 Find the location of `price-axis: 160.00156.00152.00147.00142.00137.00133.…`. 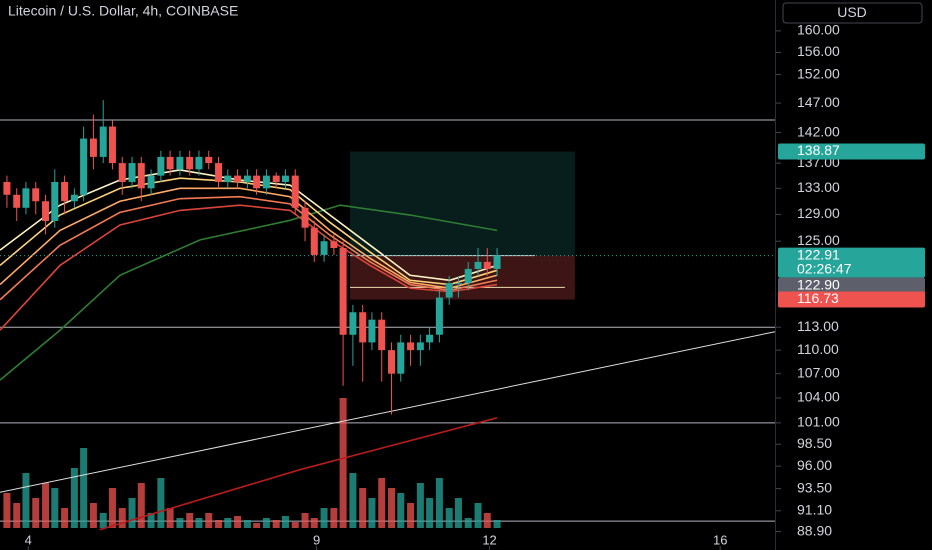

price-axis: 160.00156.00152.00147.00142.00137.00133.… is located at coordinates (850, 280).